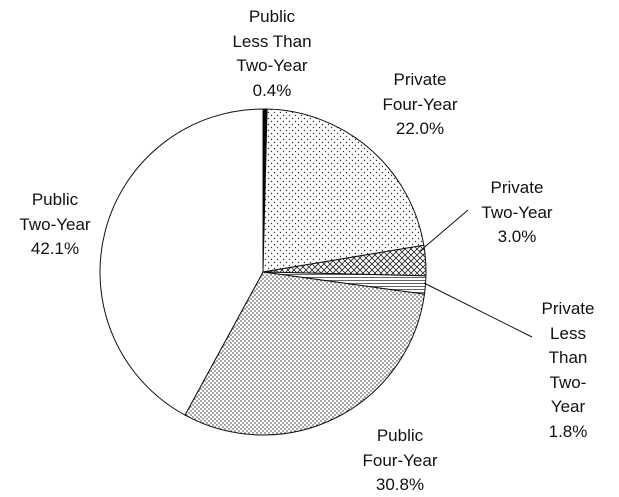 The width and height of the screenshot is (619, 497). I want to click on value-label: 30.8%, so click(400, 484).